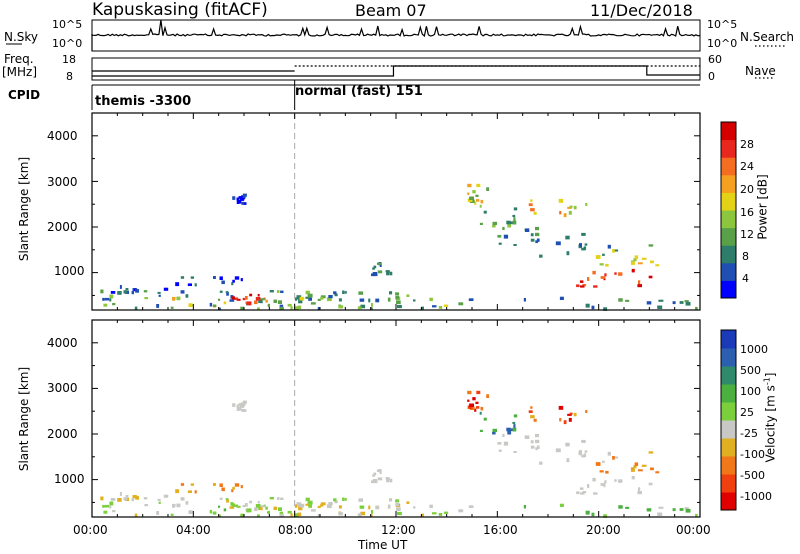 The image size is (800, 554). What do you see at coordinates (747, 189) in the screenshot?
I see `power-cb-tick-20: 20` at bounding box center [747, 189].